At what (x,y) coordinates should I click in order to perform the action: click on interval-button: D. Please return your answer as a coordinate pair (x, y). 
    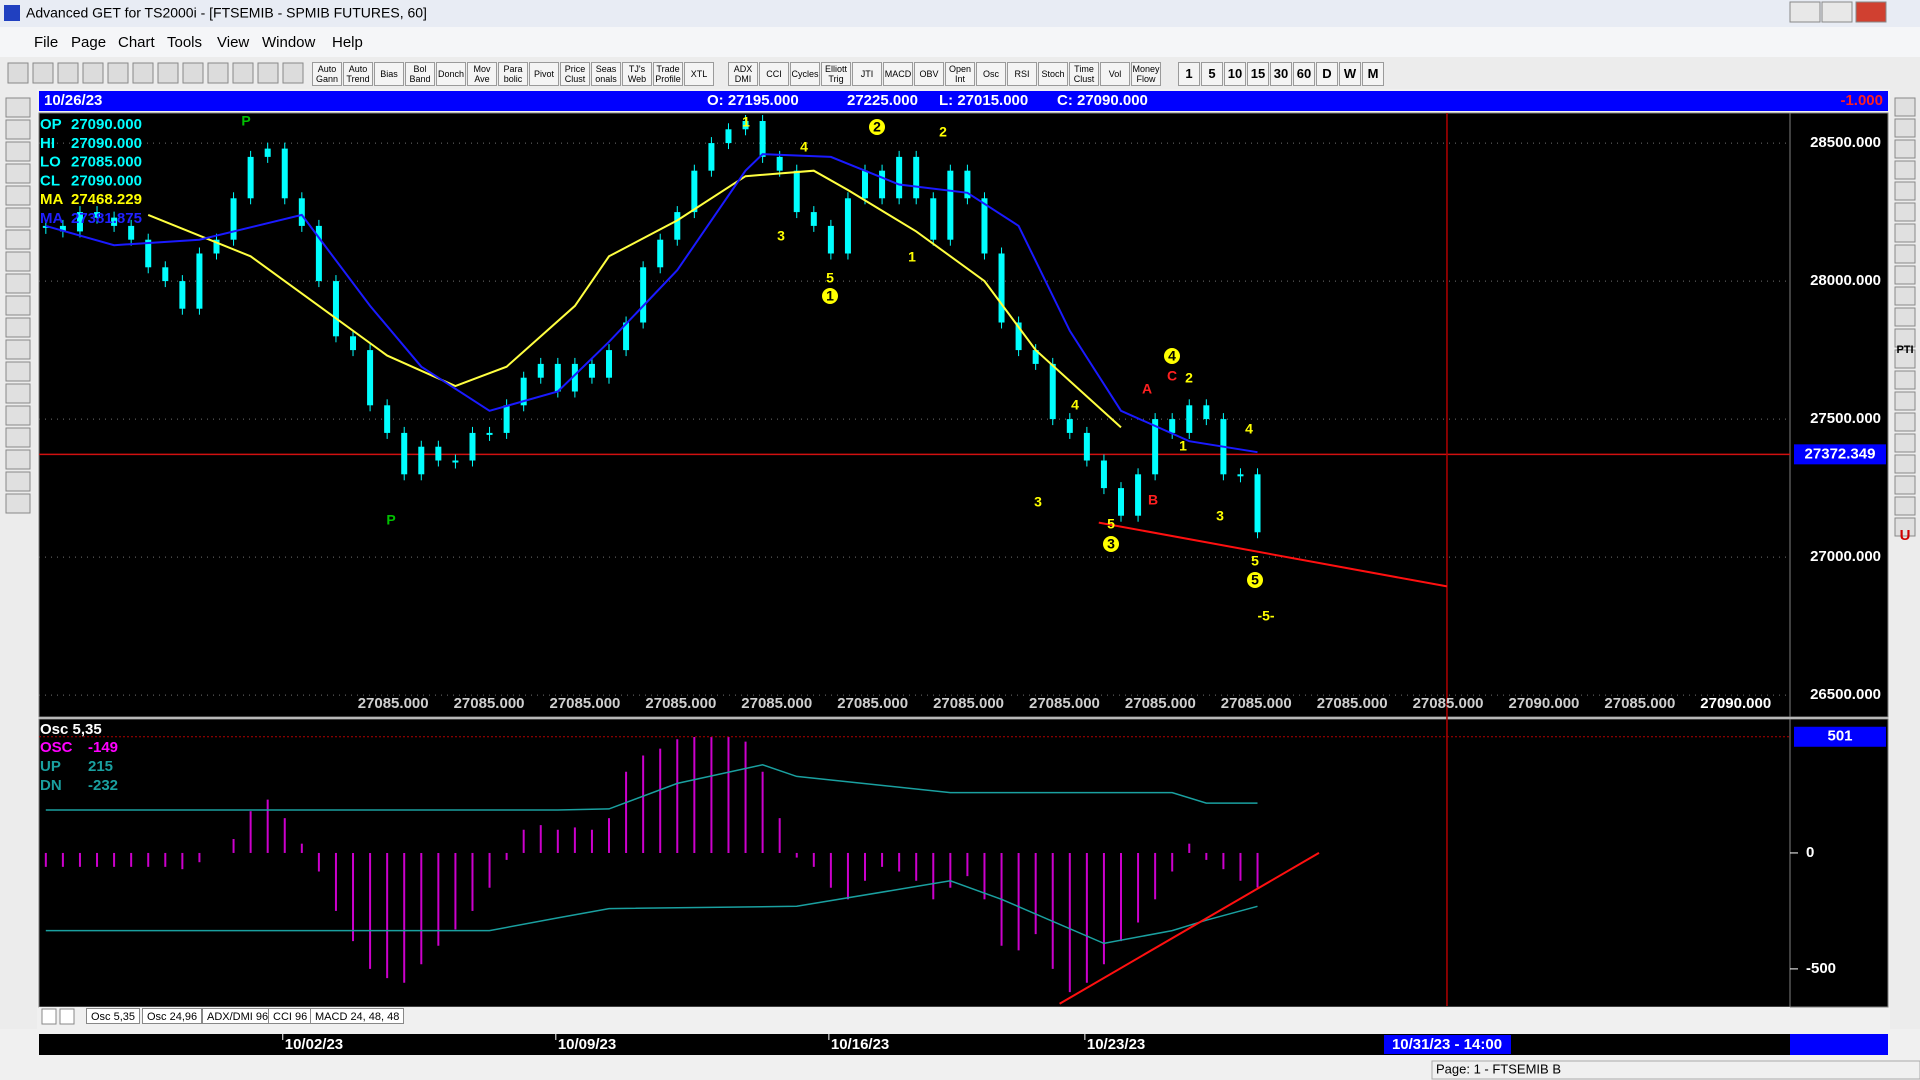
    Looking at the image, I should click on (1327, 74).